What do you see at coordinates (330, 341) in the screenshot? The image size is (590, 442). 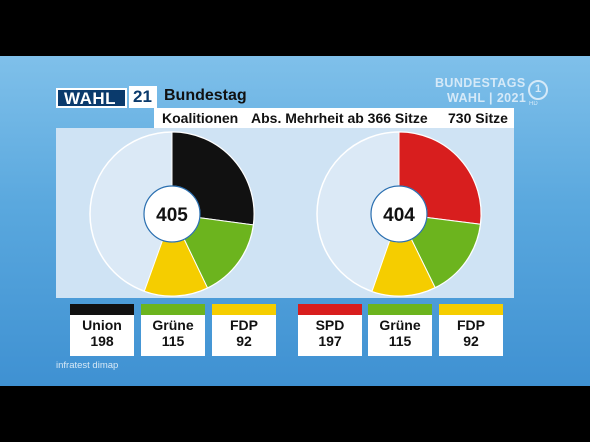 I see `legend-seat-count: 197` at bounding box center [330, 341].